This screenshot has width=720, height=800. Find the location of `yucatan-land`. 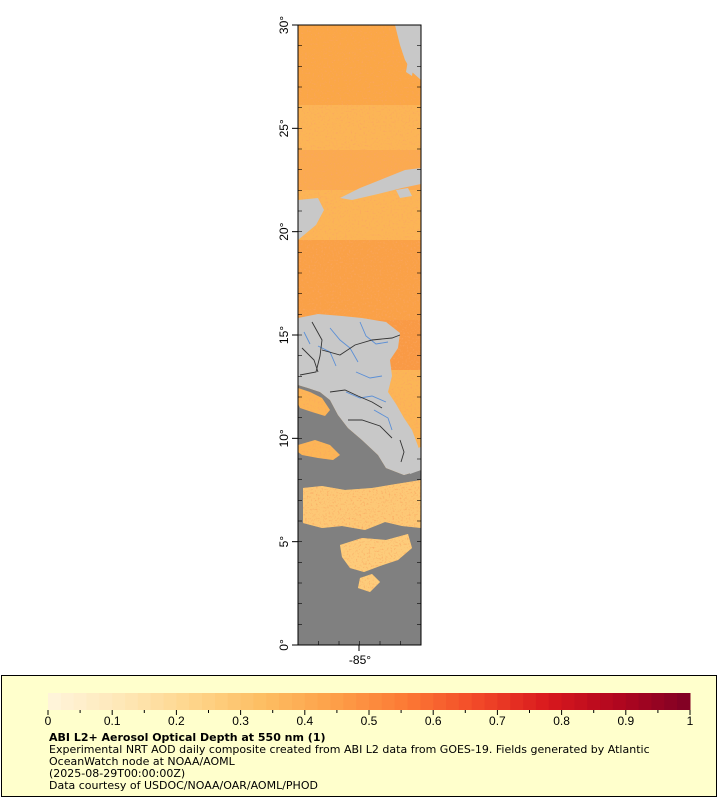

yucatan-land is located at coordinates (311, 219).